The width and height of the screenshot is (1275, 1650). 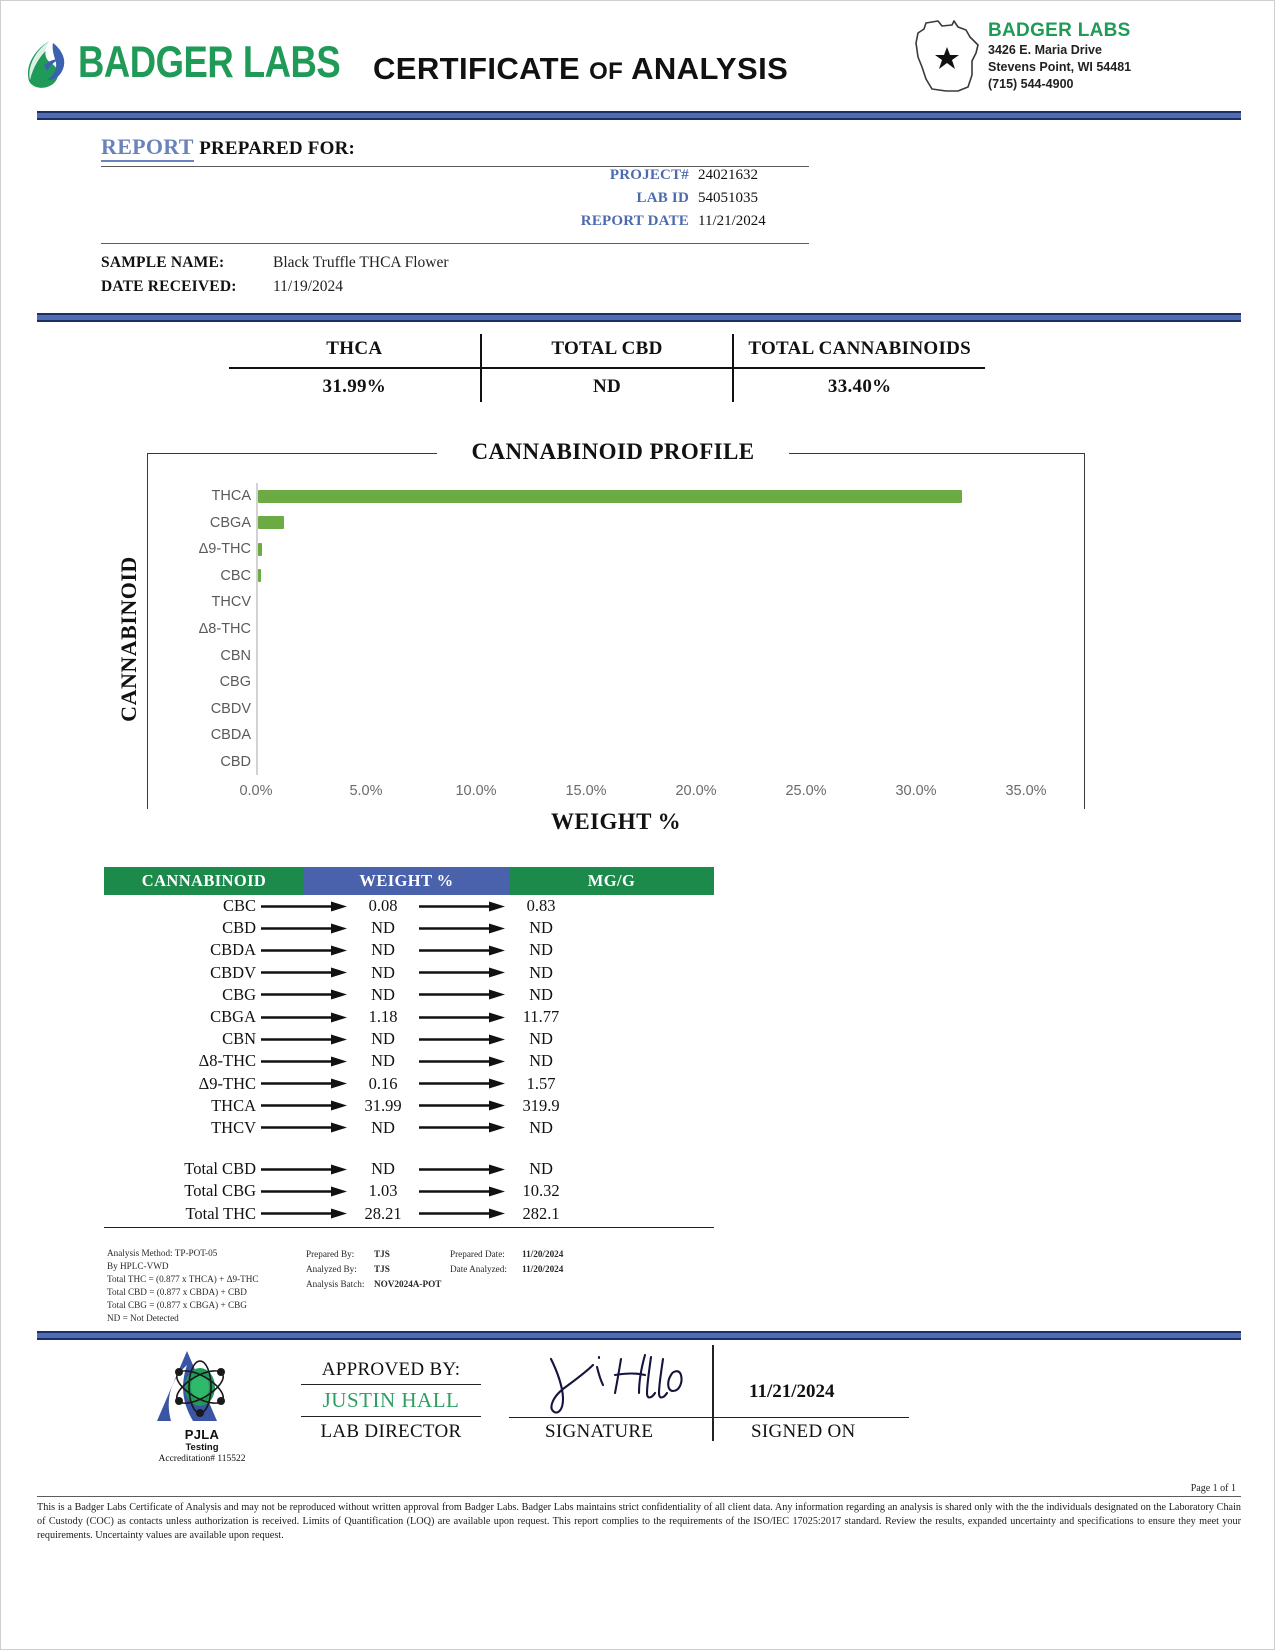 I want to click on analyte-name: Total CBD, so click(x=220, y=1169).